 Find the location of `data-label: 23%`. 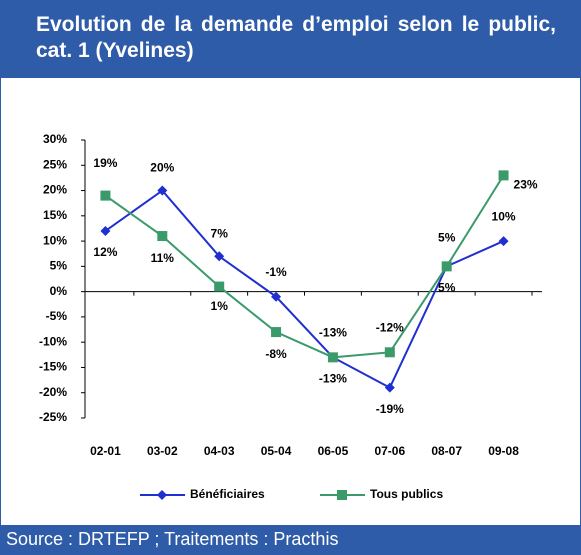

data-label: 23% is located at coordinates (526, 185).